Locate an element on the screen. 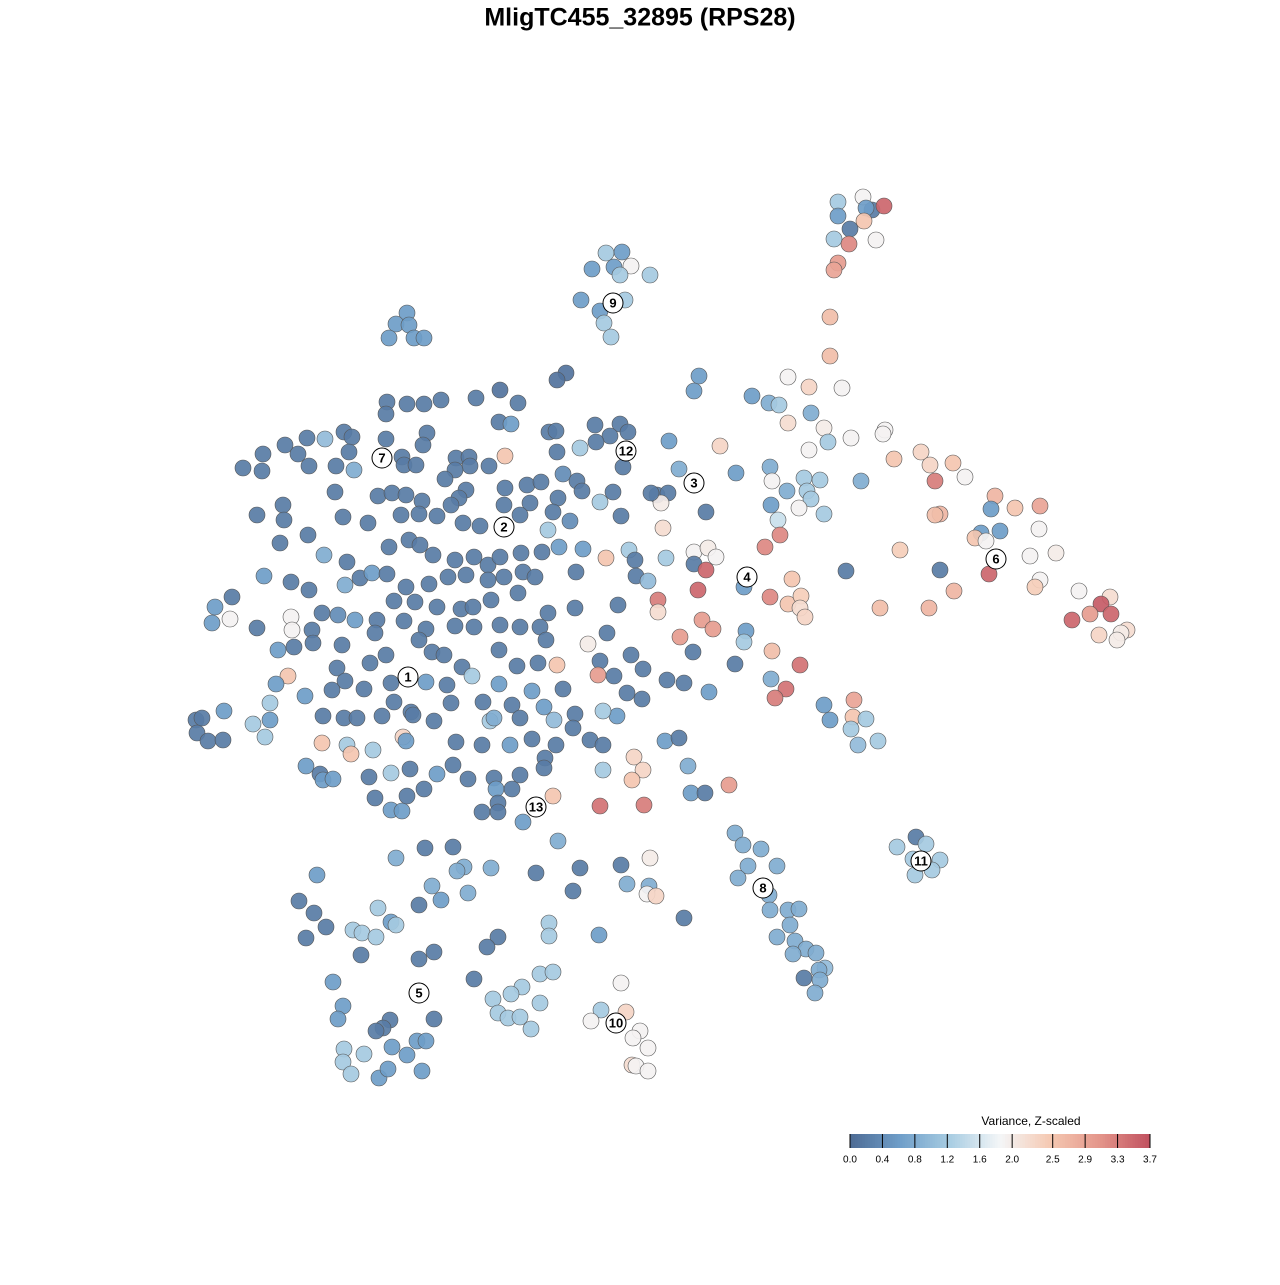 The image size is (1280, 1285). colorbar-tick-label: 1.6 is located at coordinates (980, 1160).